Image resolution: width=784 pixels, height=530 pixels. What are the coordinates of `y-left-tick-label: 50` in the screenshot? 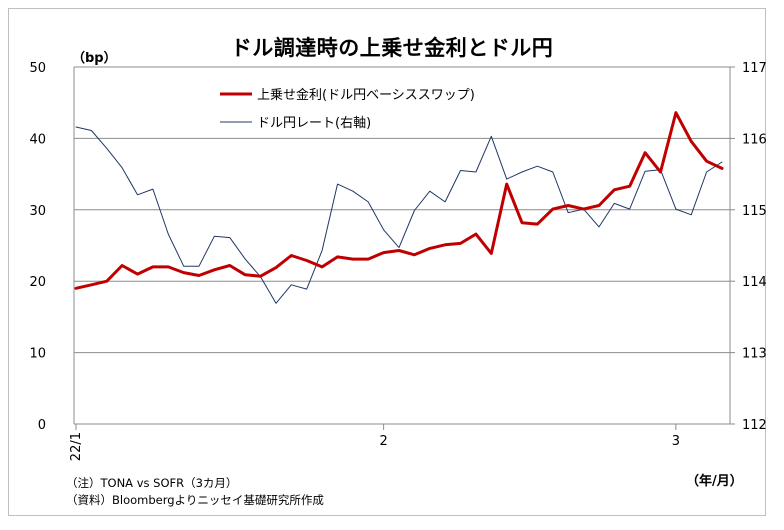 It's located at (37, 68).